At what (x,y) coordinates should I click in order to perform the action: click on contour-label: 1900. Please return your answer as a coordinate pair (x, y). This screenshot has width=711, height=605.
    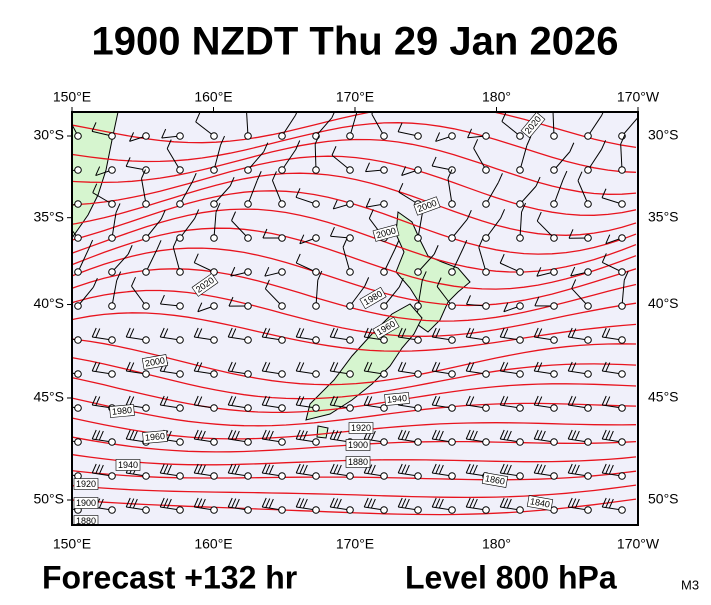
    Looking at the image, I should click on (358, 445).